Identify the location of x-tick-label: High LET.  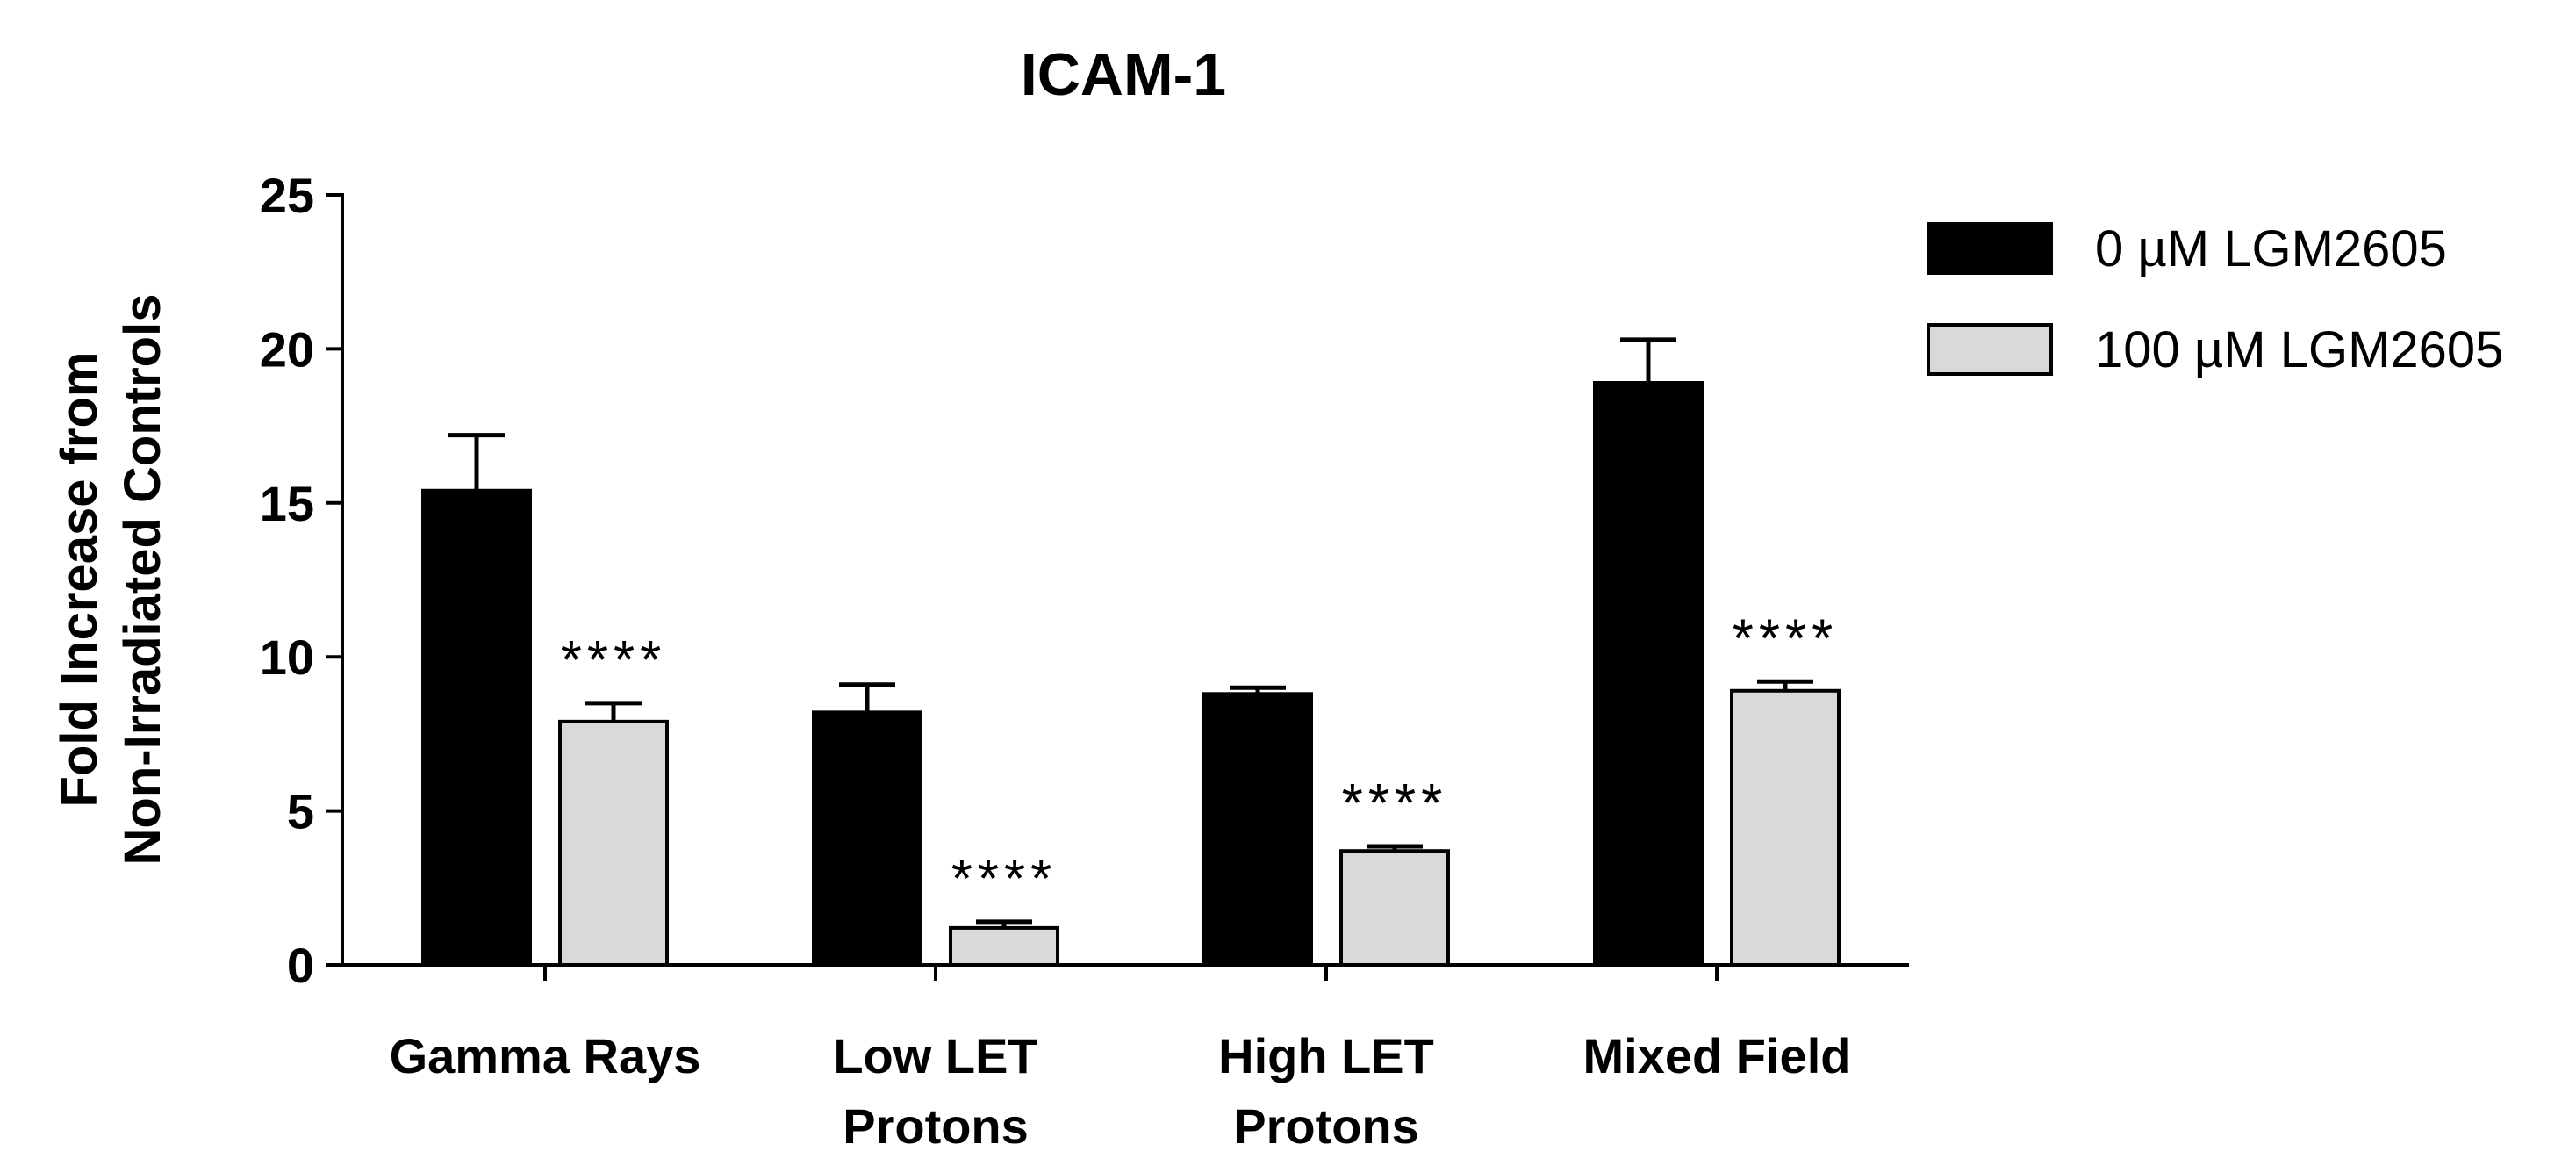
(1326, 1055).